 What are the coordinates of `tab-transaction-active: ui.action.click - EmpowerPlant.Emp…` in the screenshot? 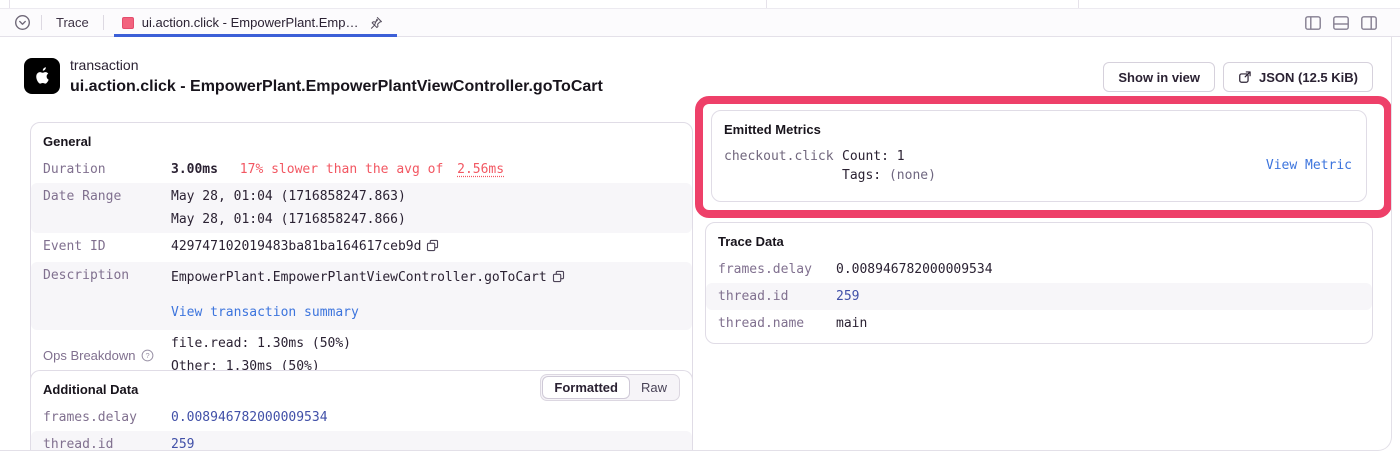 It's located at (255, 23).